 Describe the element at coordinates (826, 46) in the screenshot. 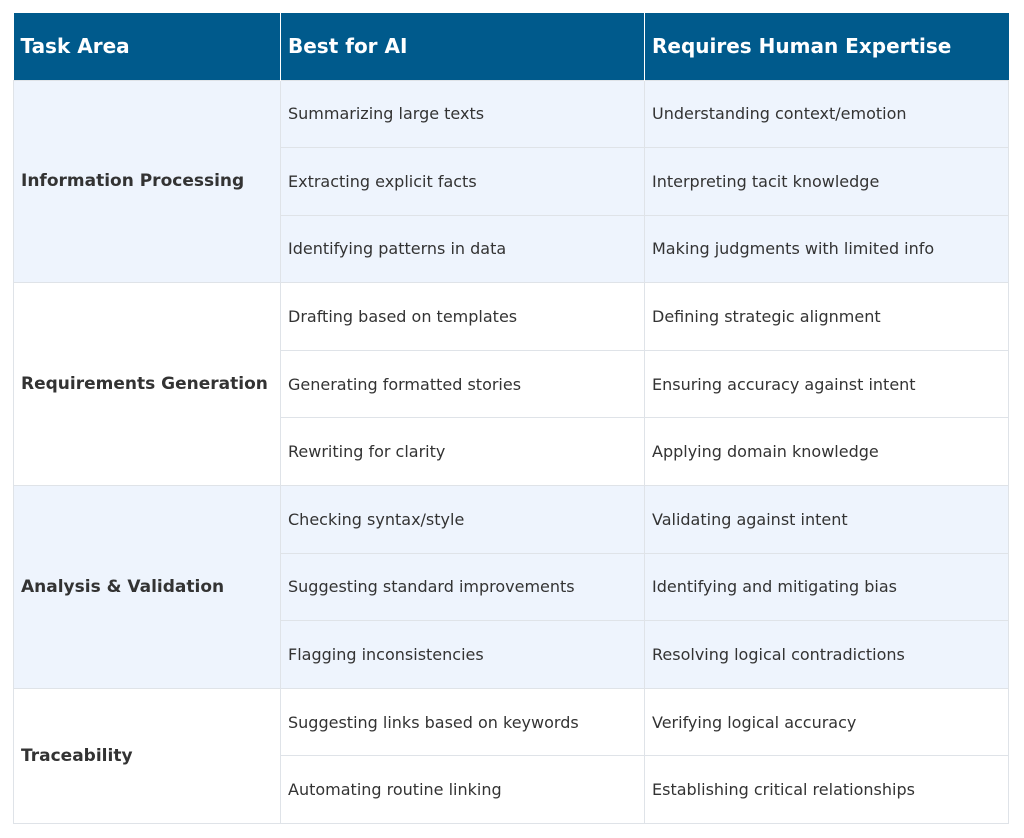

I see `header-requires-human-expertise: Requires Human Expertise` at that location.